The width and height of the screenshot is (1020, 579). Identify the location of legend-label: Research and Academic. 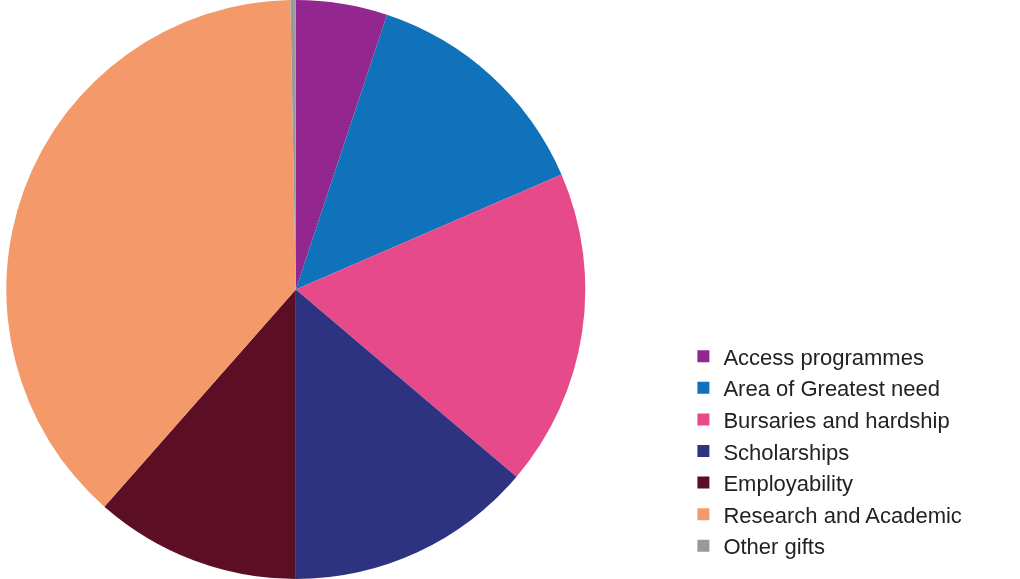
(842, 515).